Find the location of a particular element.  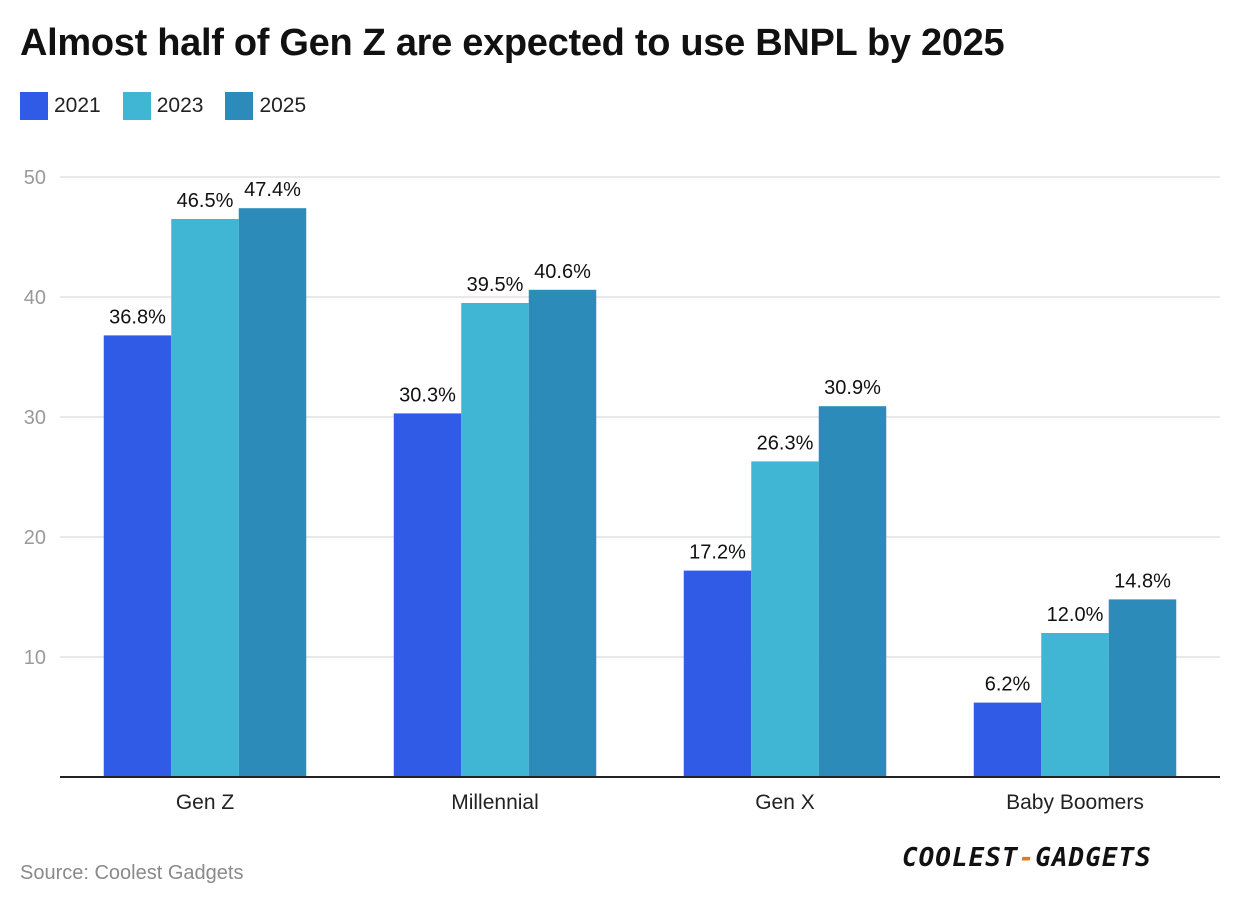

legend-label-2023: 2023 is located at coordinates (180, 105).